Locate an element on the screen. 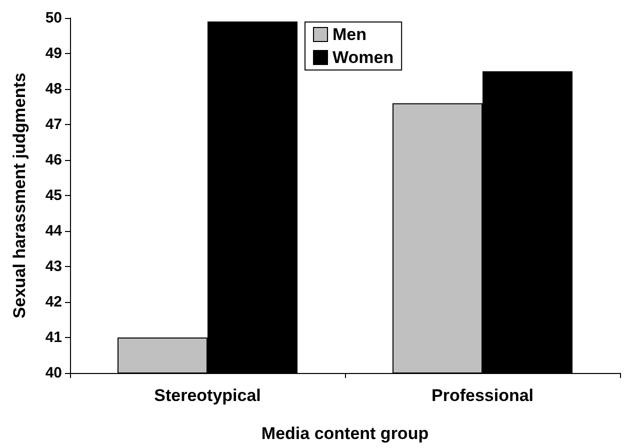 Image resolution: width=632 pixels, height=448 pixels. x-axis-title: Media content group is located at coordinates (345, 433).